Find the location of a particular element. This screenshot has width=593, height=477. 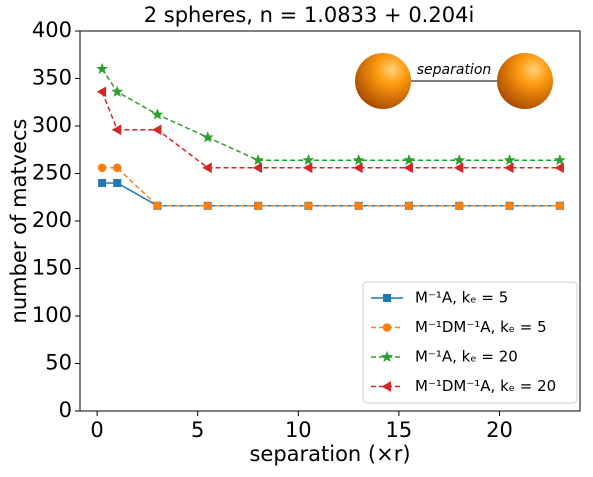

y-tick-label: 150 is located at coordinates (52, 268).